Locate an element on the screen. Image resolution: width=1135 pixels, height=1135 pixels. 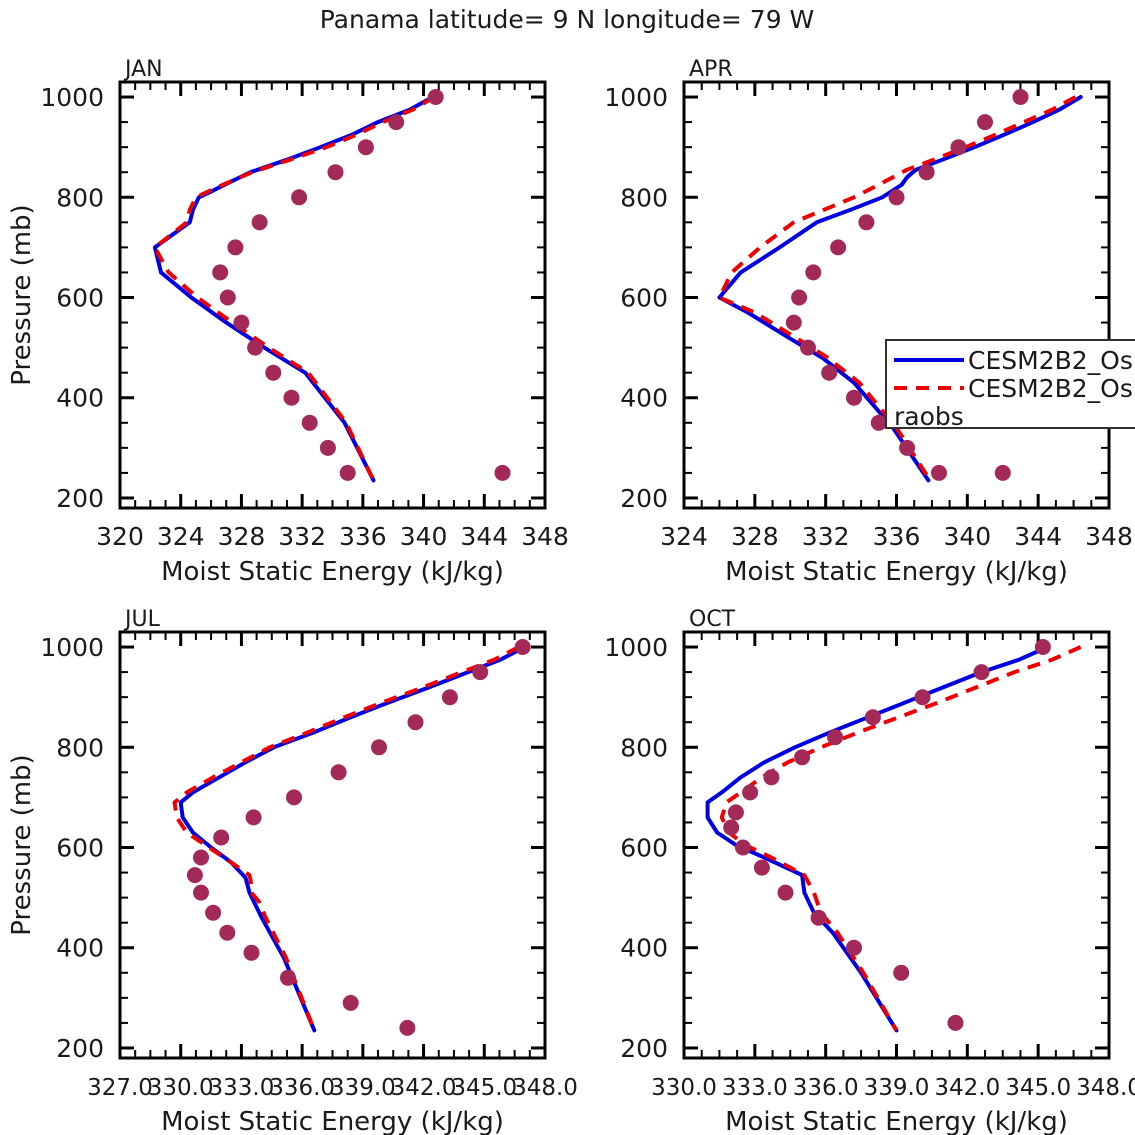
scatter-APR is located at coordinates (907, 285).